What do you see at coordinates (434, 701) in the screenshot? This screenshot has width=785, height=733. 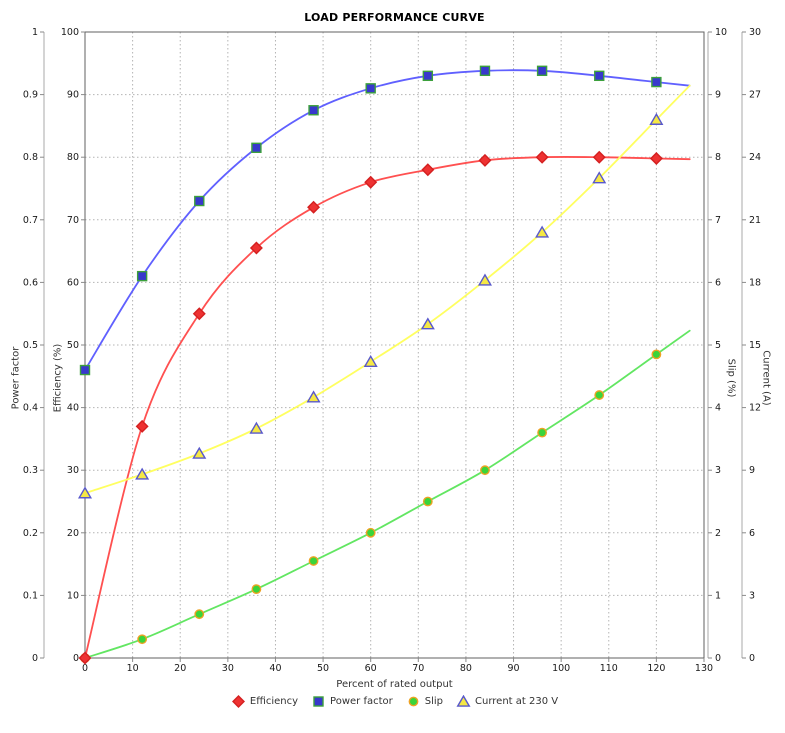 I see `legend-label: Slip` at bounding box center [434, 701].